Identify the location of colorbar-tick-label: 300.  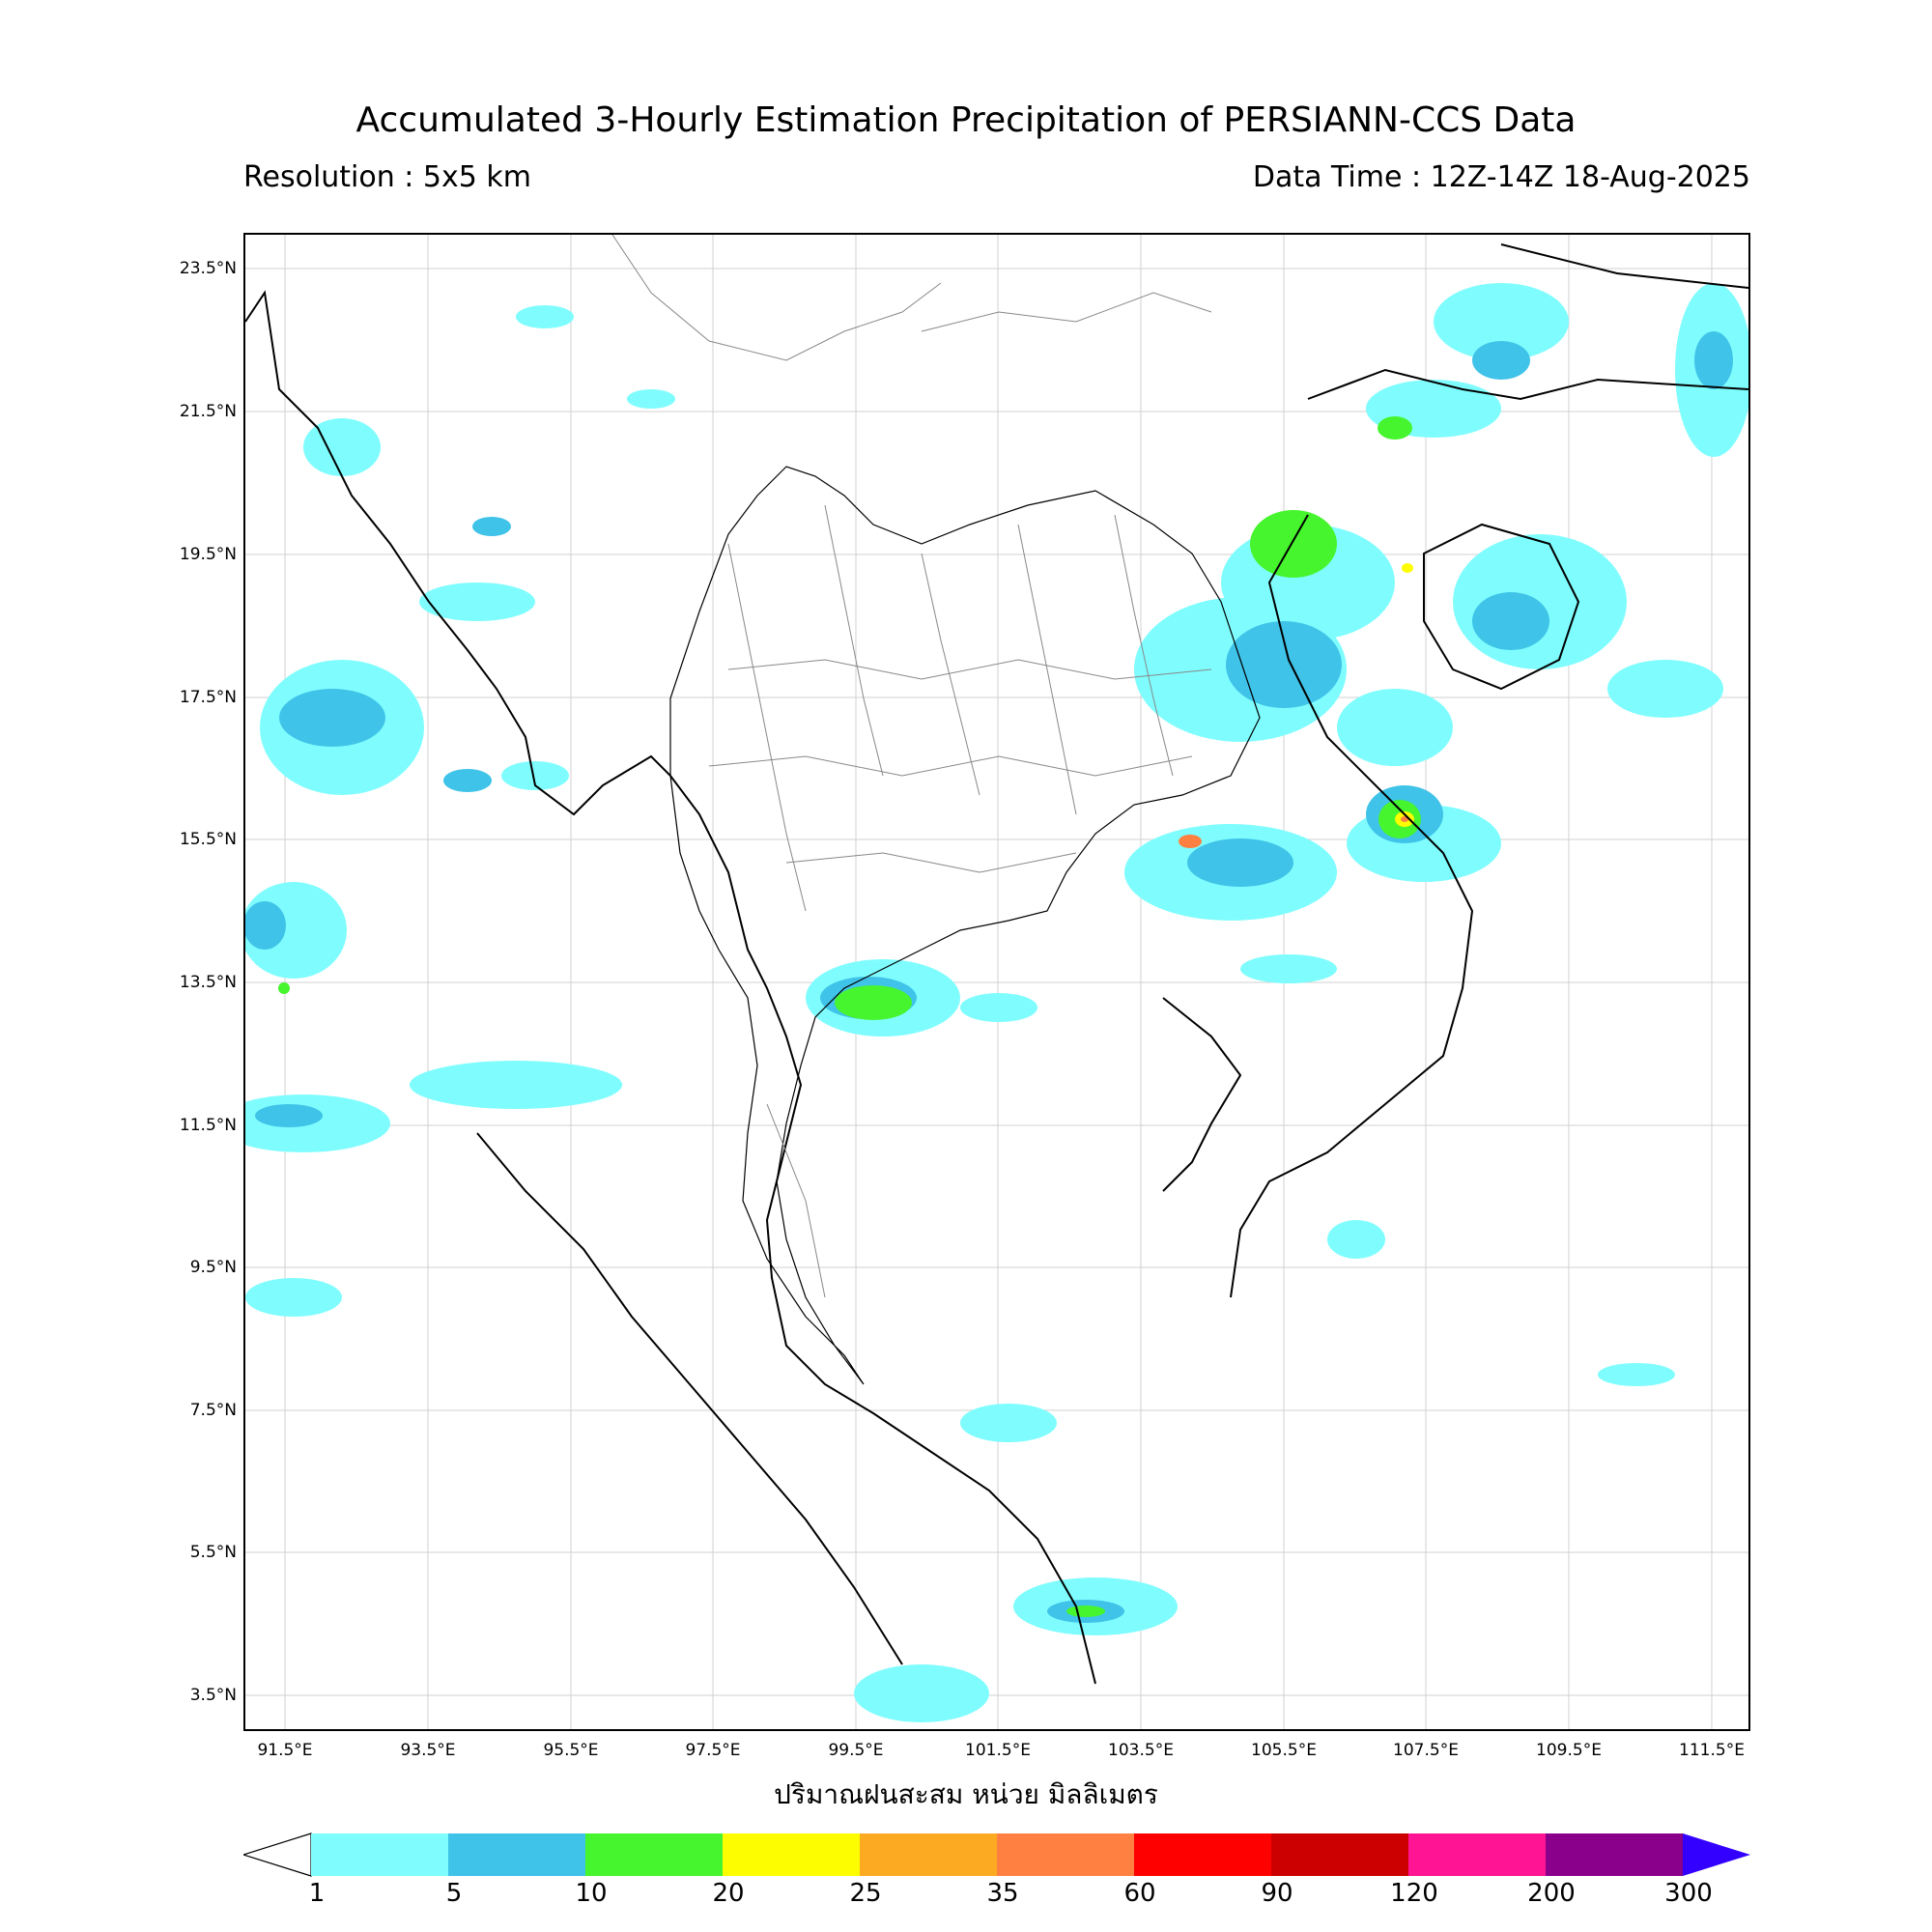
(1688, 1893).